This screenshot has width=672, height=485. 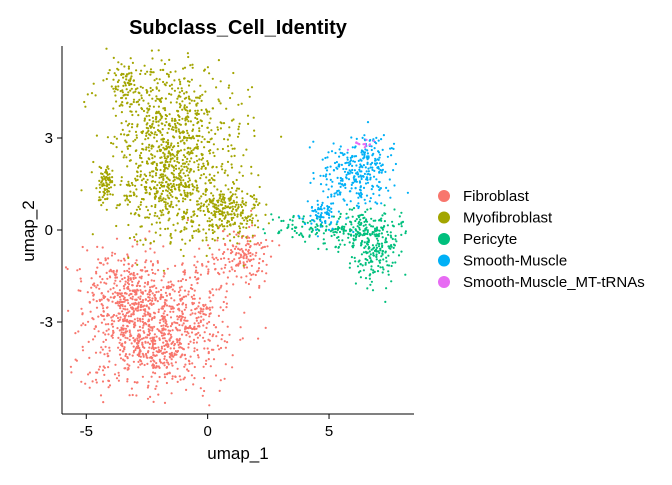 What do you see at coordinates (238, 28) in the screenshot?
I see `chart-title: Subclass_Cell_Identity` at bounding box center [238, 28].